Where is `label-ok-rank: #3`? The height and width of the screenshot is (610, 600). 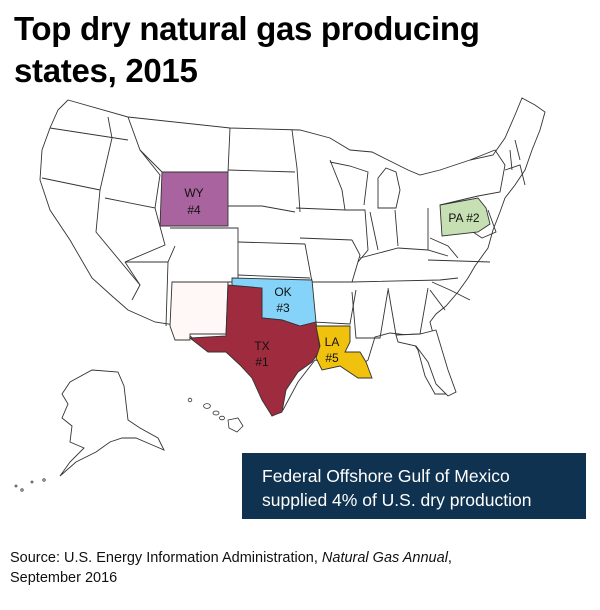 label-ok-rank: #3 is located at coordinates (283, 308).